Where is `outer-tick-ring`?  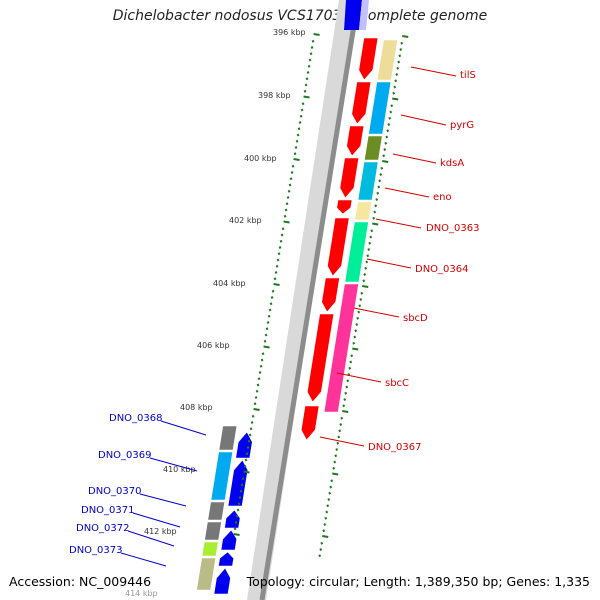
outer-tick-ring is located at coordinates (363, 296).